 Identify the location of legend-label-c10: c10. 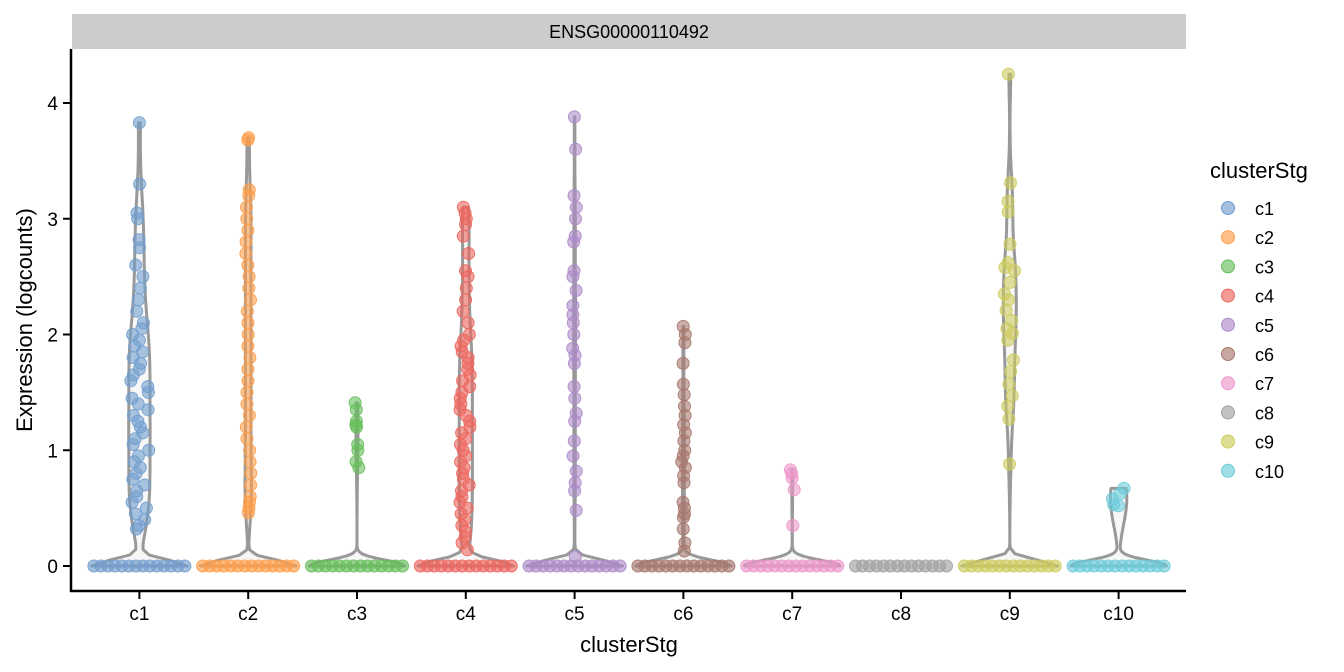
(1269, 472).